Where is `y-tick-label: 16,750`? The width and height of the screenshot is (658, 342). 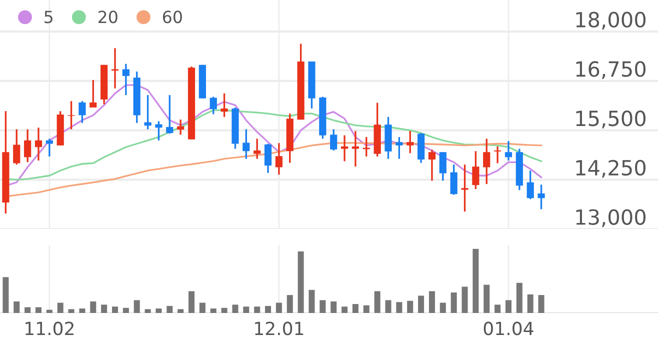
y-tick-label: 16,750 is located at coordinates (611, 70).